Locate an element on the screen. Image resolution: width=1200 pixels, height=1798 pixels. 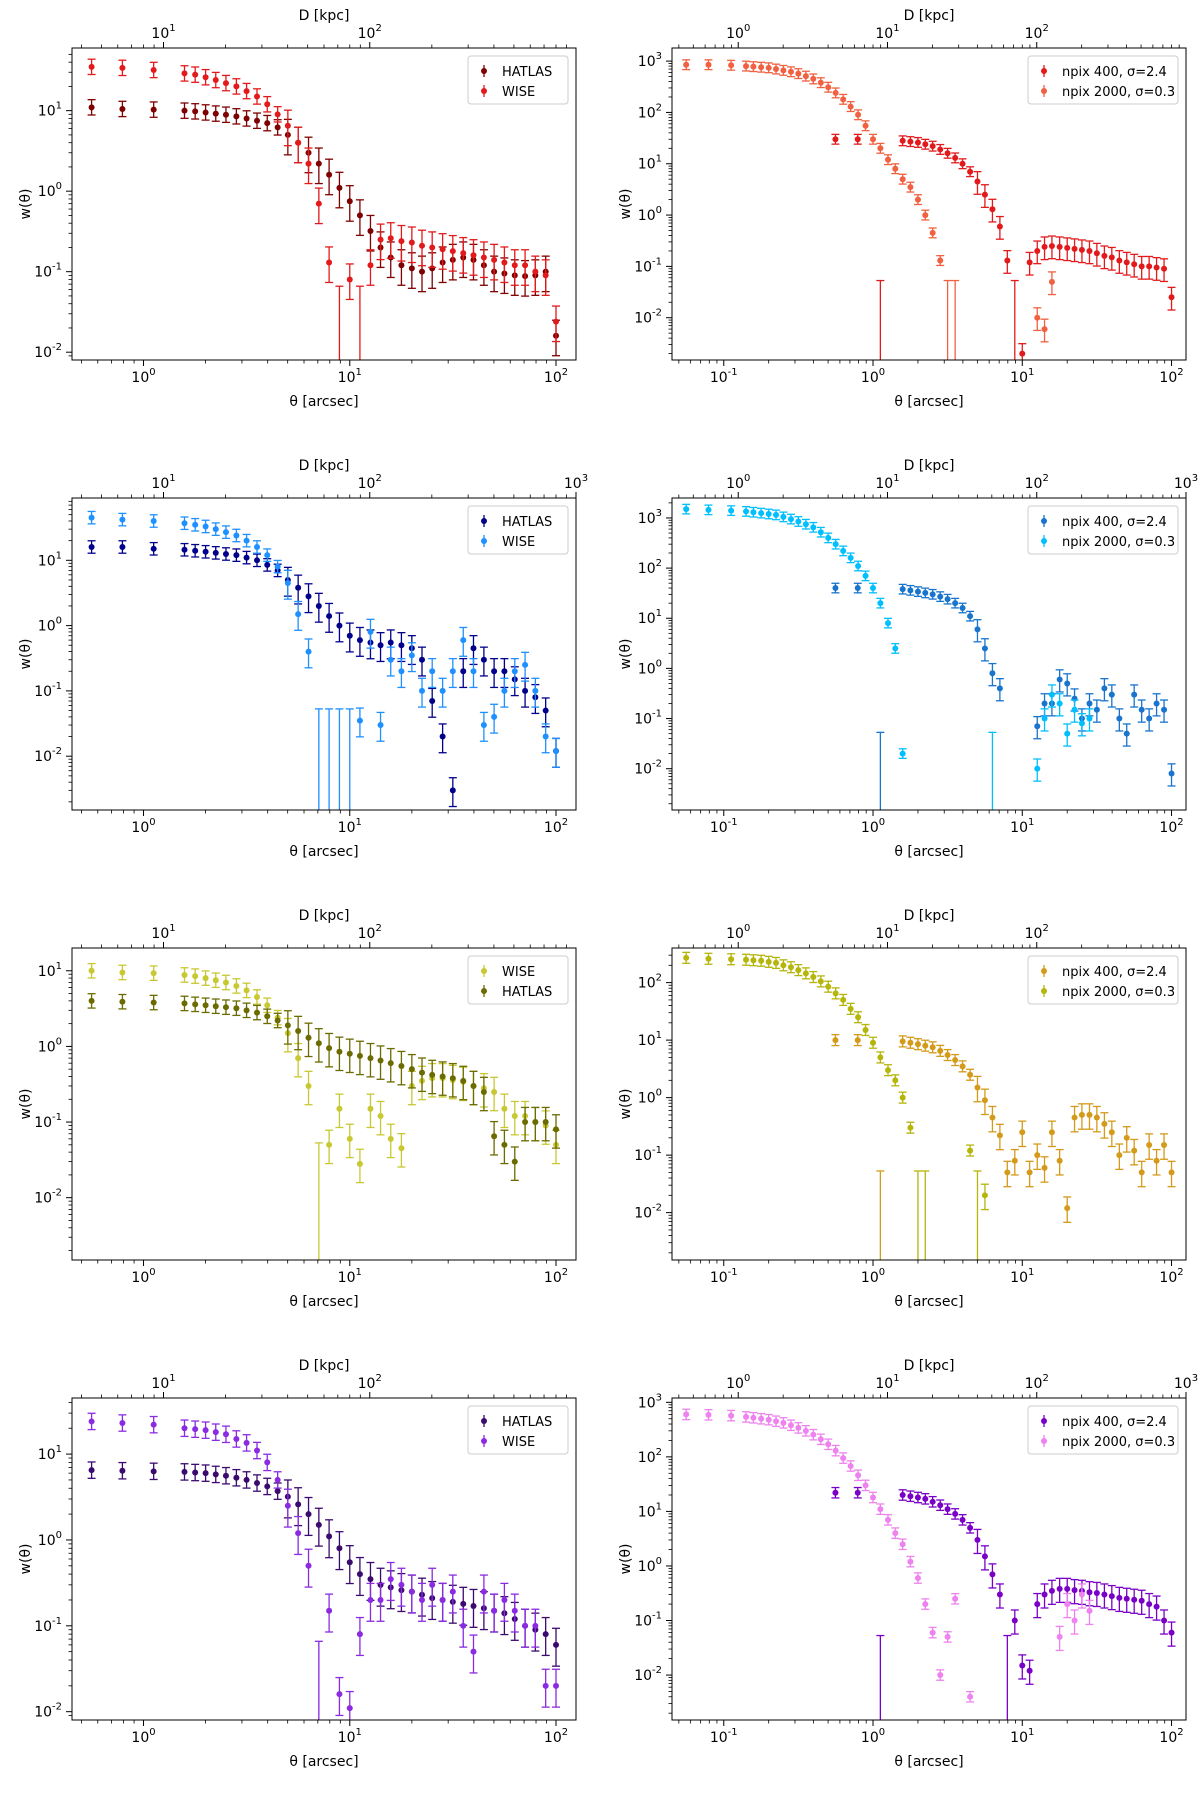
top-tick-label: 10³ is located at coordinates (1186, 1382).